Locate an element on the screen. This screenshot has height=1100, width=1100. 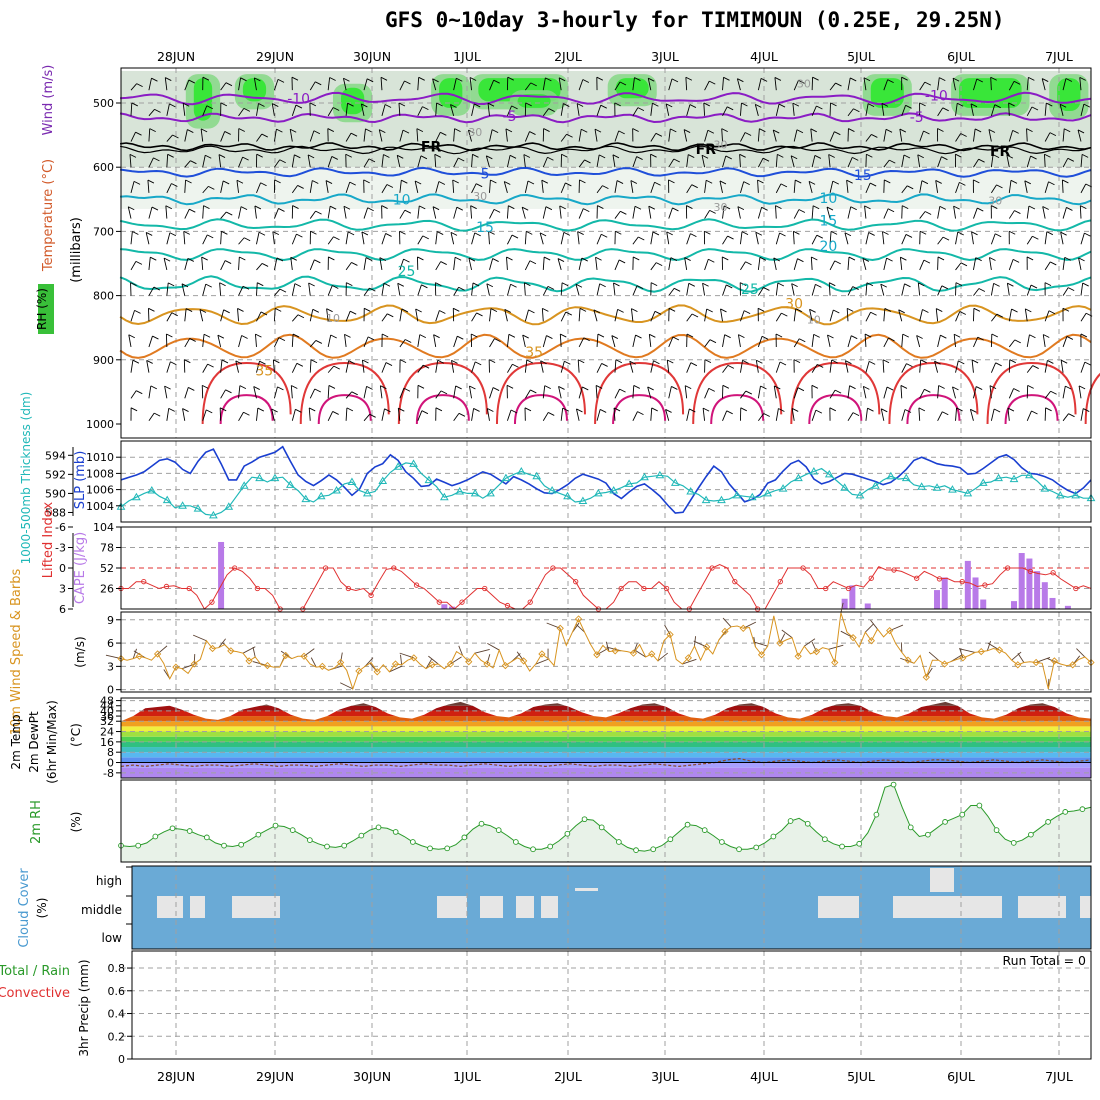
date-label-bottom: 1JUL is located at coordinates (467, 1076).